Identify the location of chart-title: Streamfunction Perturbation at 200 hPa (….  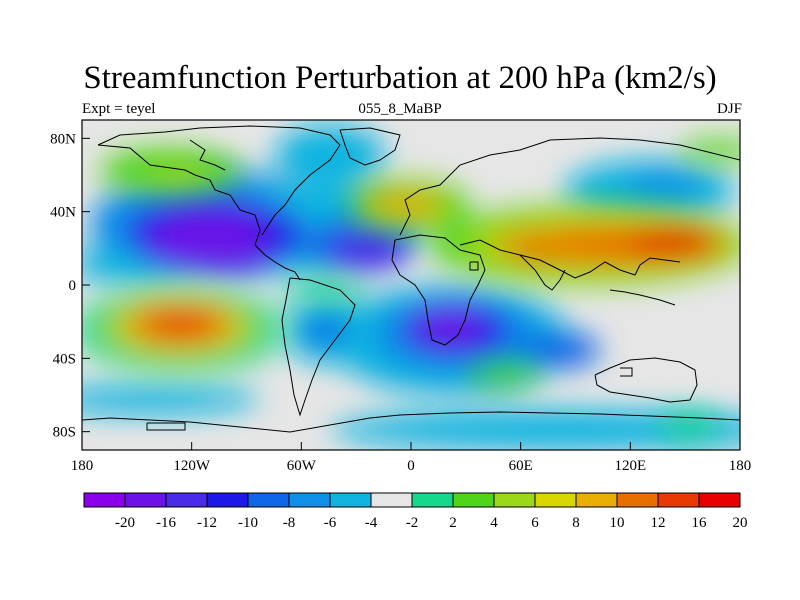
(400, 78).